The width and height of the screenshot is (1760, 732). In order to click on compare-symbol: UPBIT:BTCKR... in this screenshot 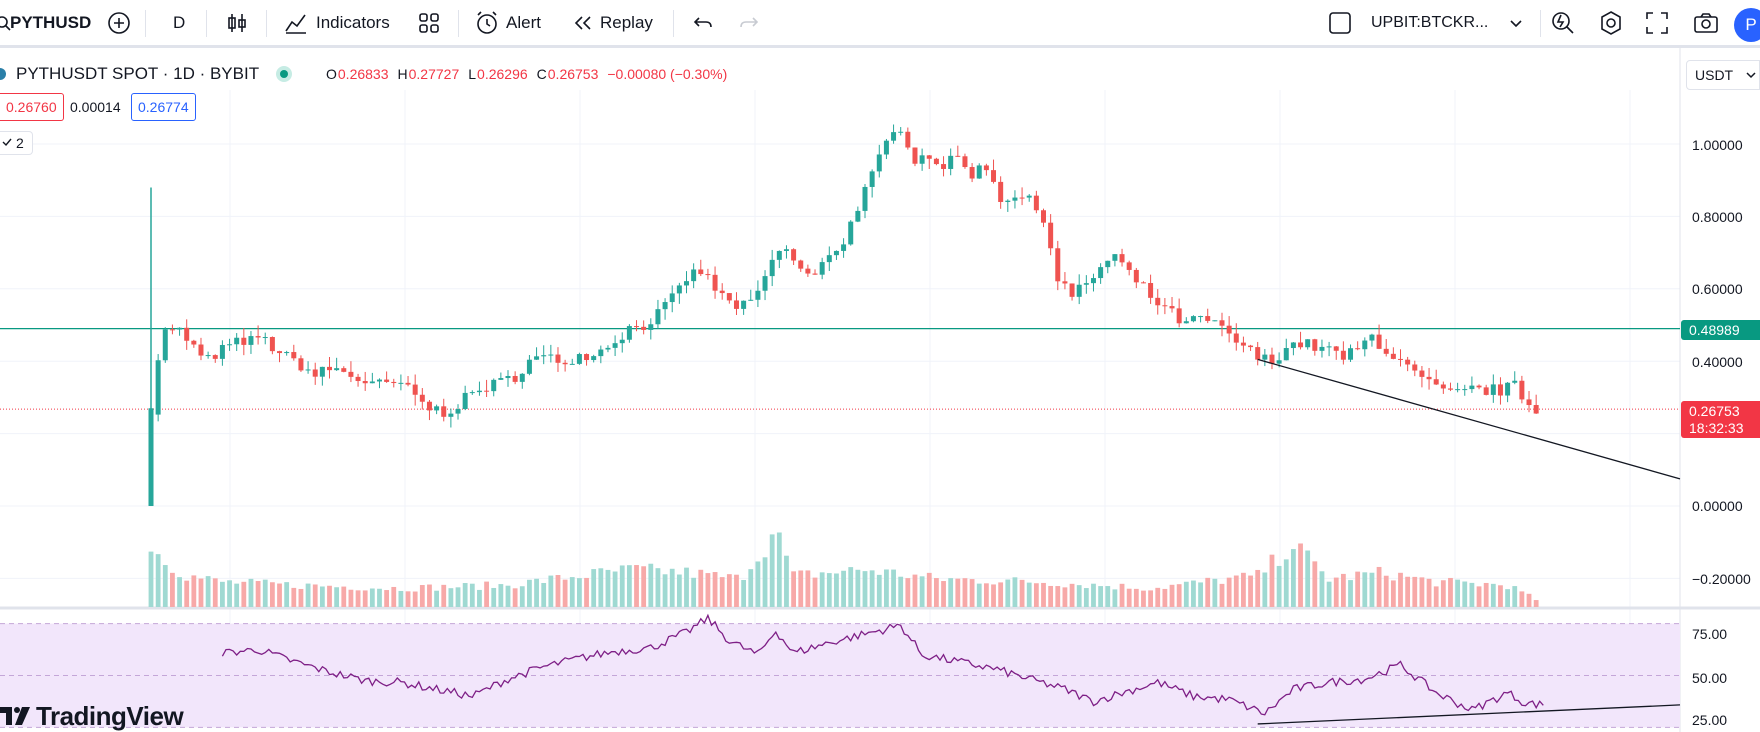, I will do `click(1429, 23)`.